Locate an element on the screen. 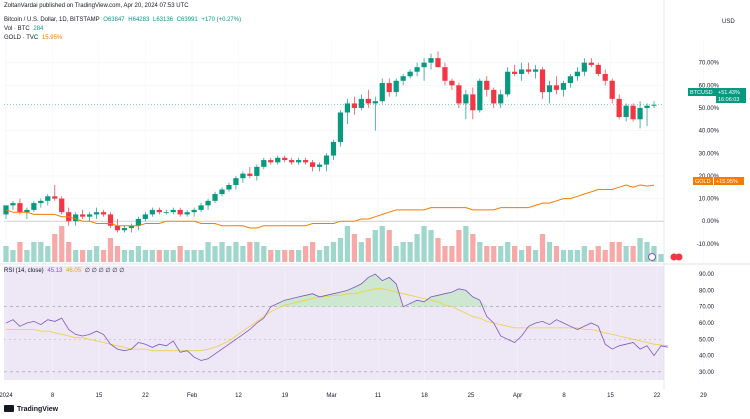 The image size is (750, 419). price-tick-label: 40.00% is located at coordinates (709, 132).